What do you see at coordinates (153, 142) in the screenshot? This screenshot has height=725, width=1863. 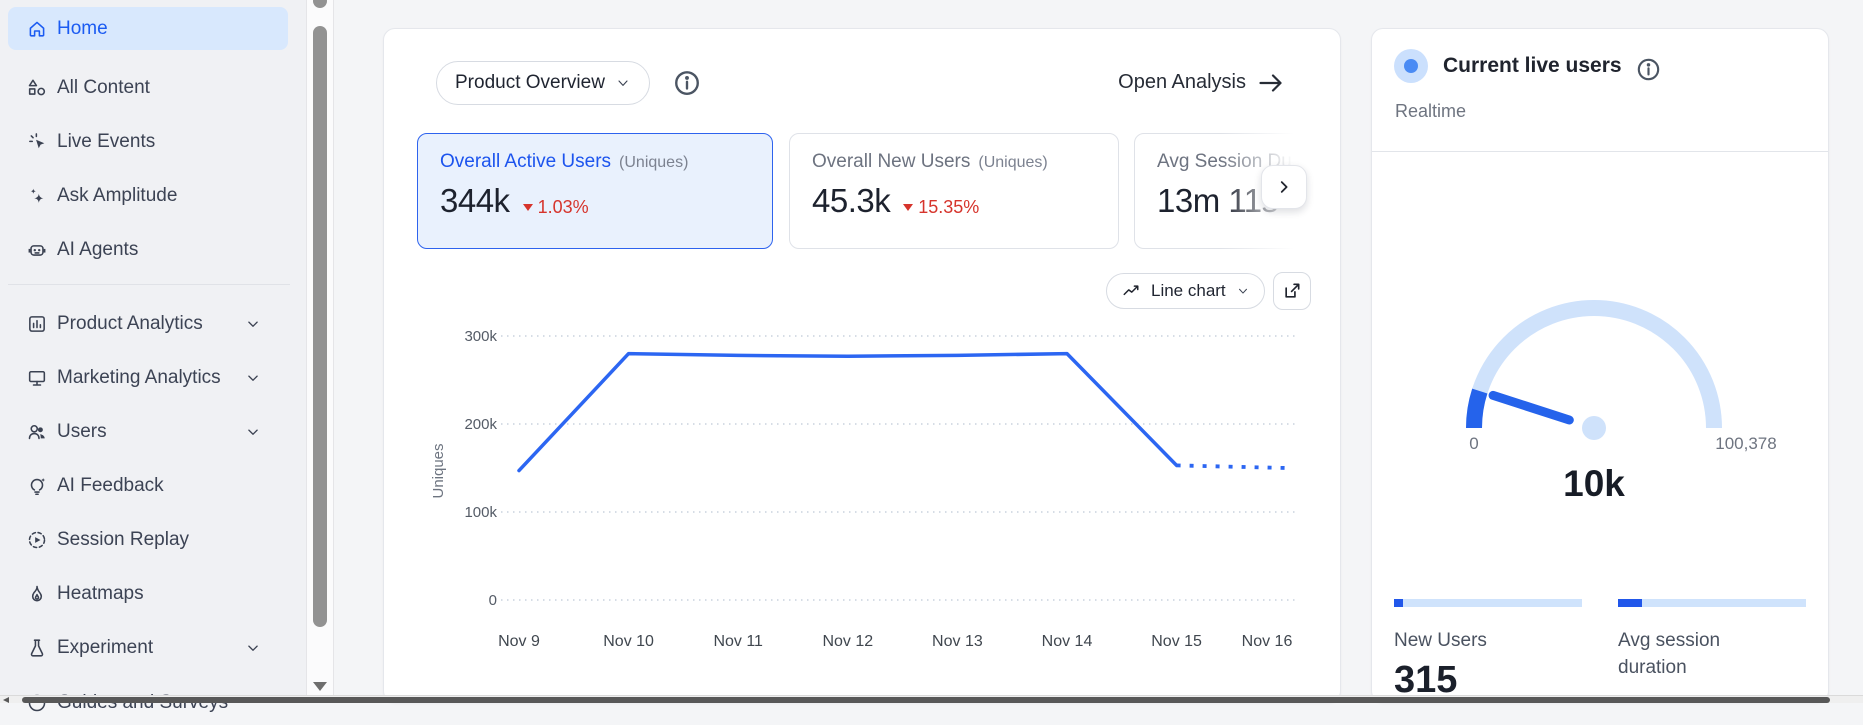 I see `sidebar-item-live-events: Live Events` at bounding box center [153, 142].